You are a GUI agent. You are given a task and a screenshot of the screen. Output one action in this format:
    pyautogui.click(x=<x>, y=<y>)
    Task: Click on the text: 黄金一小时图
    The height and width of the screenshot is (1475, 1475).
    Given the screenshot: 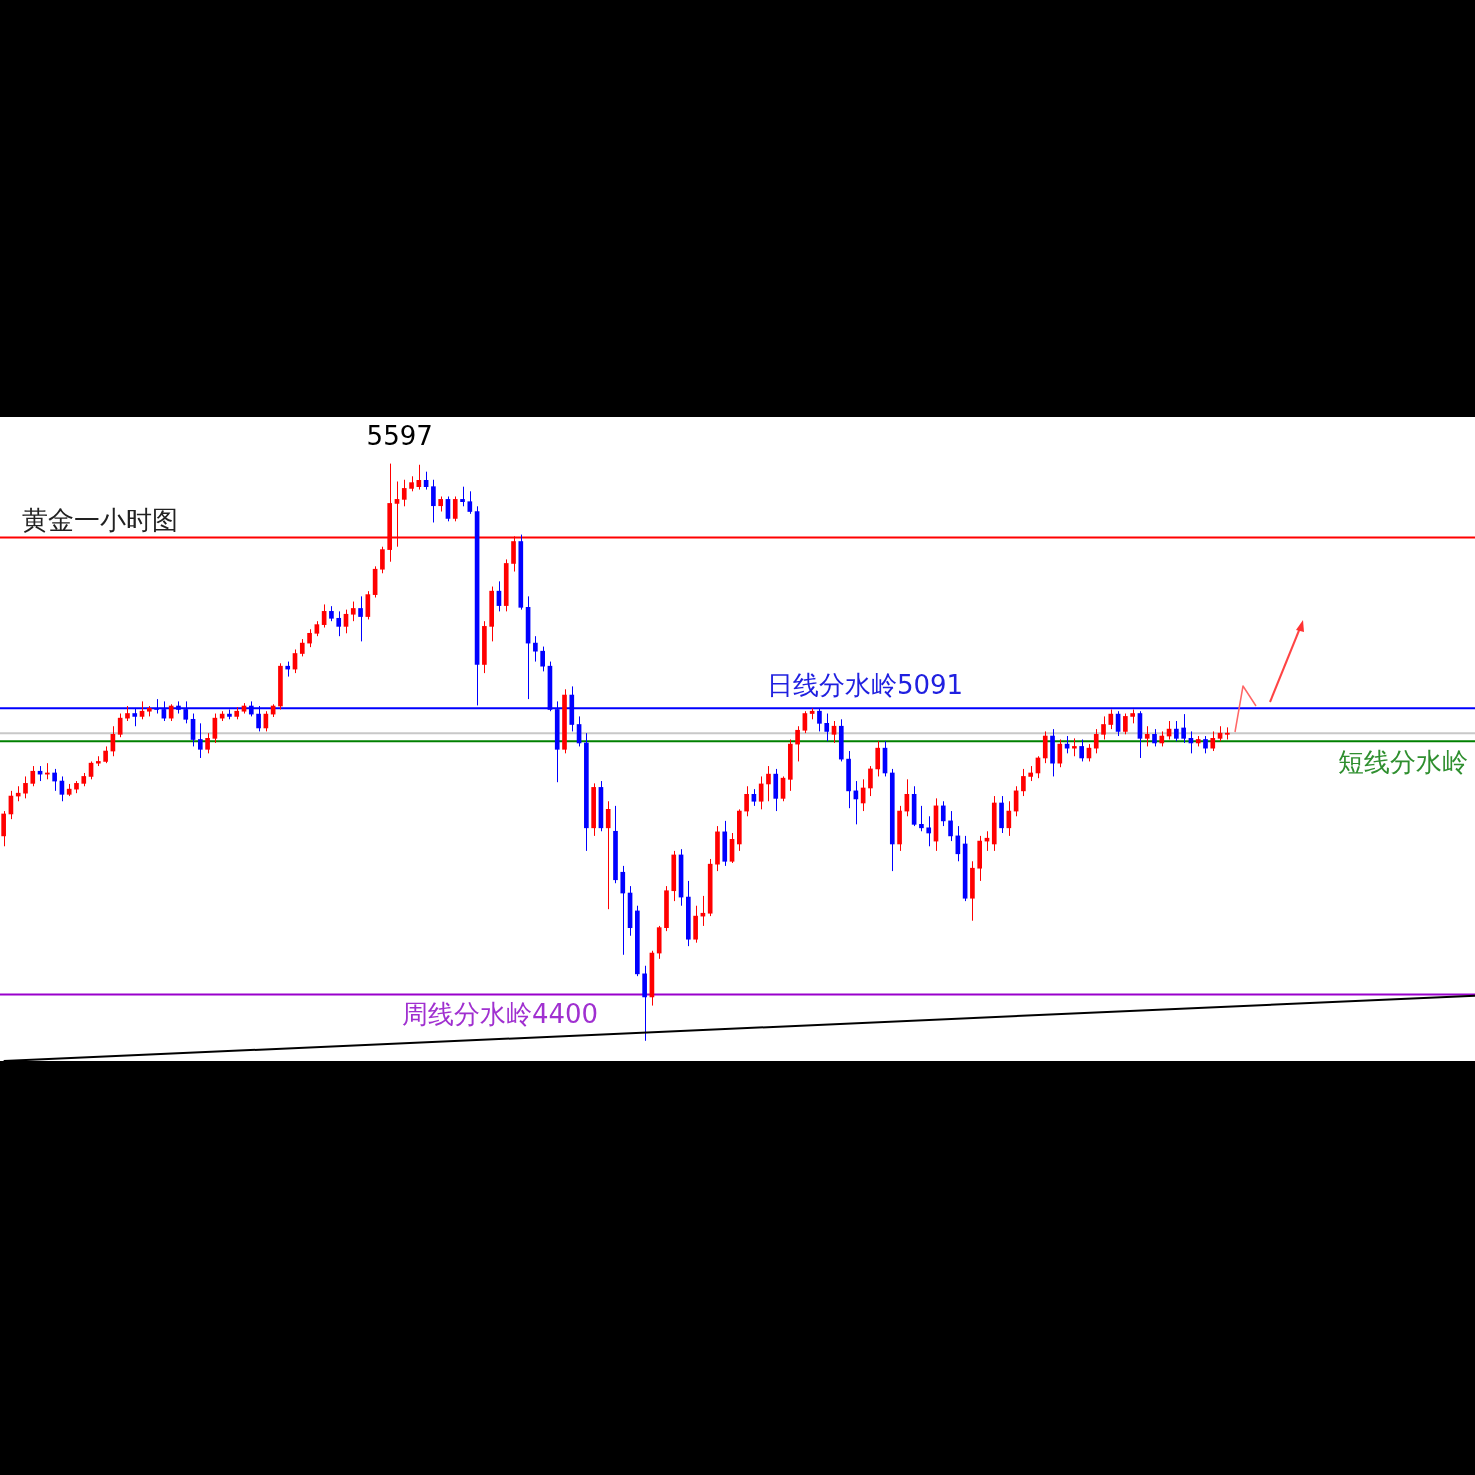 What is the action you would take?
    pyautogui.click(x=100, y=520)
    